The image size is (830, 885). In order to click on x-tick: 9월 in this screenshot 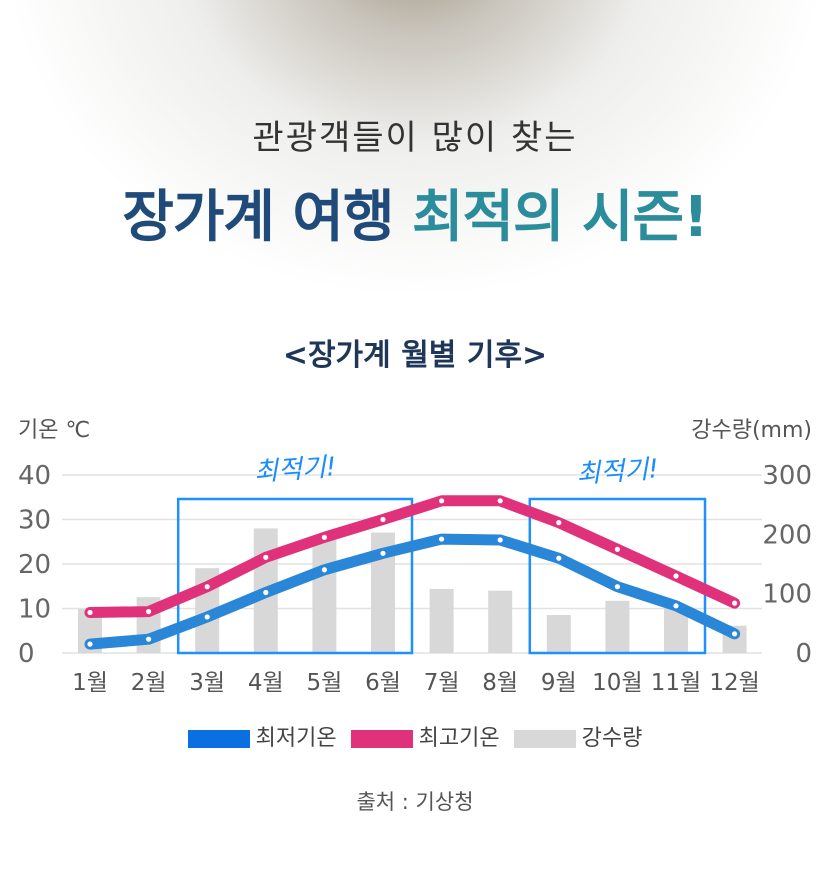, I will do `click(559, 683)`.